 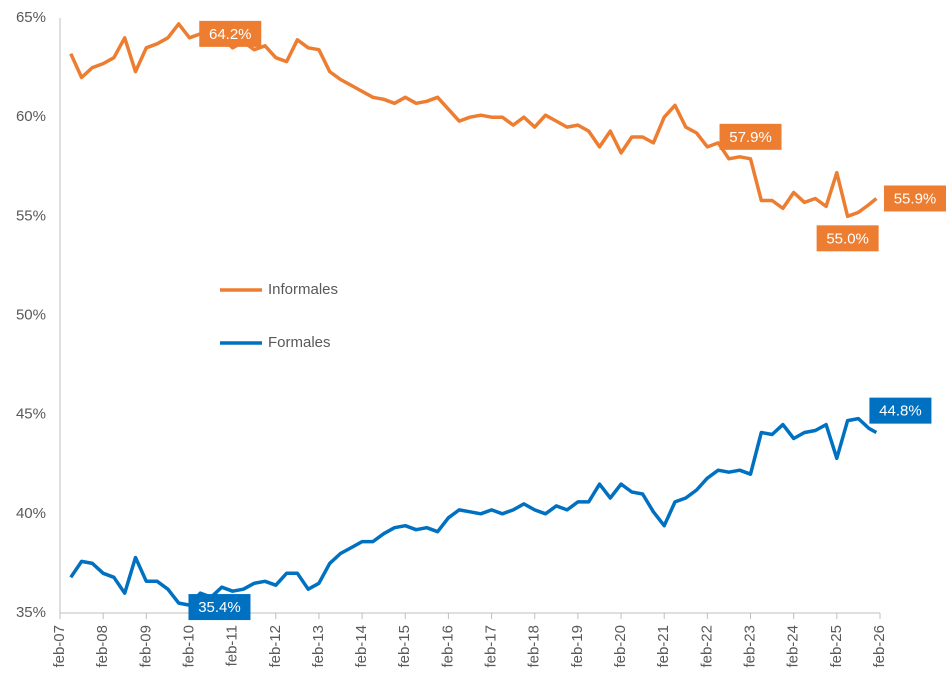 I want to click on x-tick-label: feb-15, so click(x=404, y=646).